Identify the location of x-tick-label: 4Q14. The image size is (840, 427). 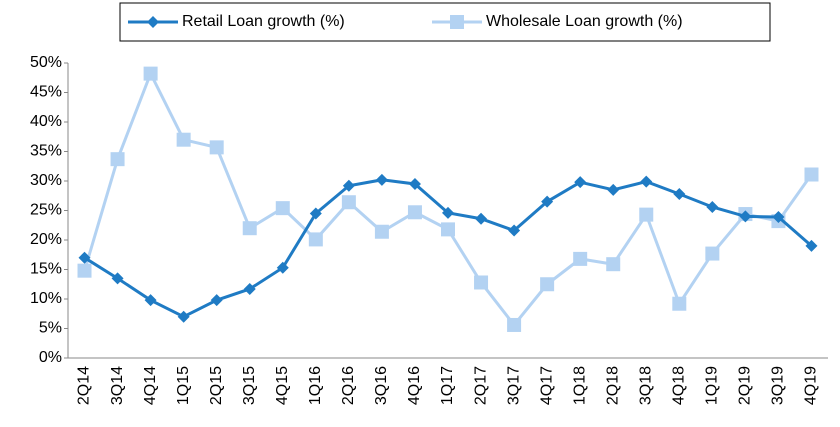
(150, 385).